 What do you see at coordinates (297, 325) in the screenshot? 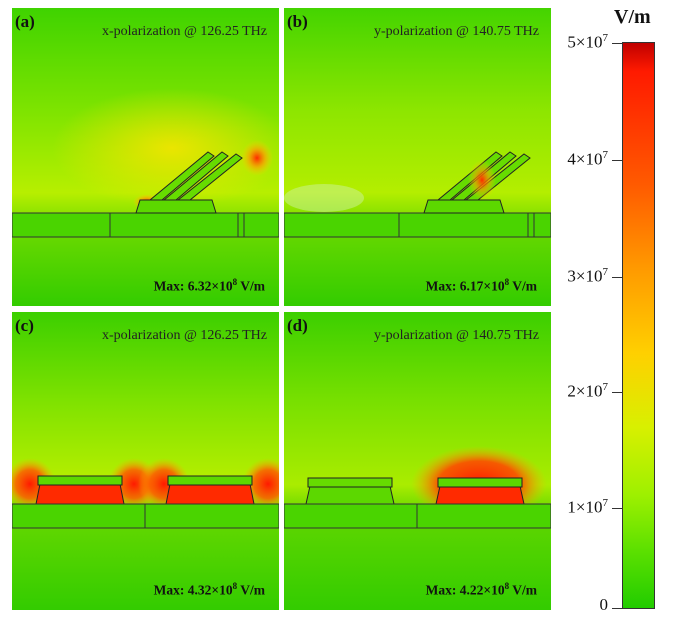
I see `panel-label: (d)` at bounding box center [297, 325].